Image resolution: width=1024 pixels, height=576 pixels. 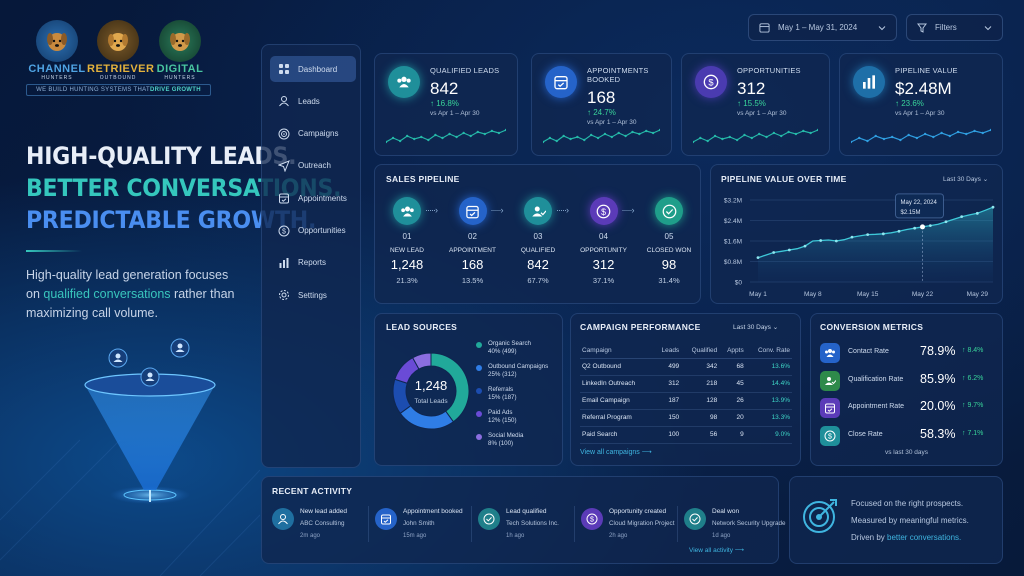 What do you see at coordinates (603, 211) in the screenshot?
I see `stage-icon-wrap: $` at bounding box center [603, 211].